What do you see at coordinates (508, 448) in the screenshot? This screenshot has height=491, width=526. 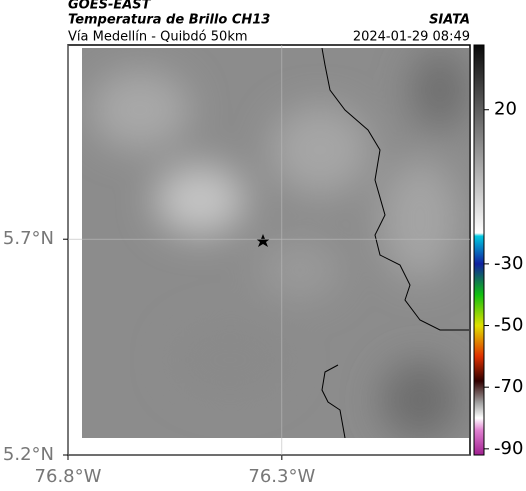 I see `colorbar-label: -90` at bounding box center [508, 448].